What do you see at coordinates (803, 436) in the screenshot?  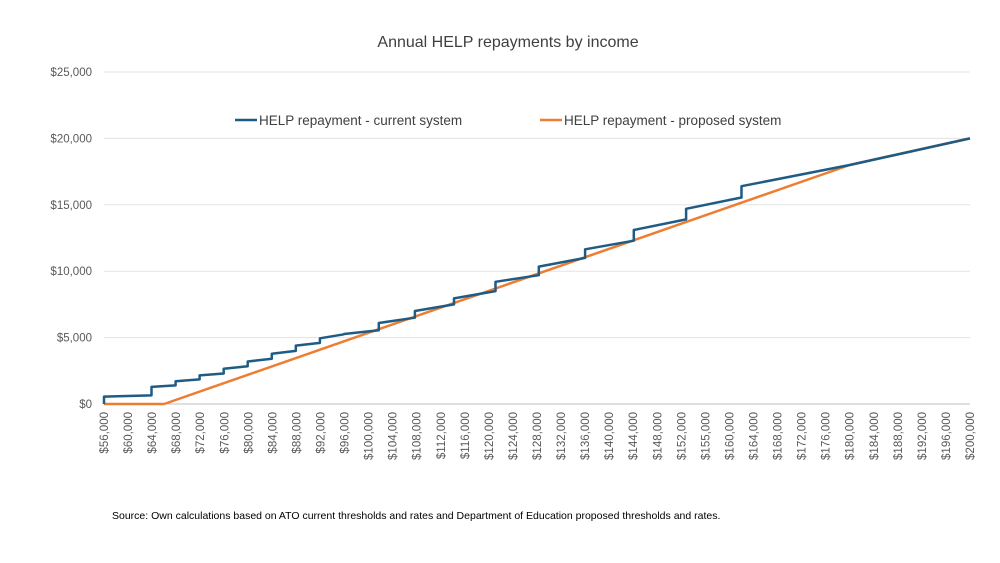 I see `x-tick-label: $172,000` at bounding box center [803, 436].